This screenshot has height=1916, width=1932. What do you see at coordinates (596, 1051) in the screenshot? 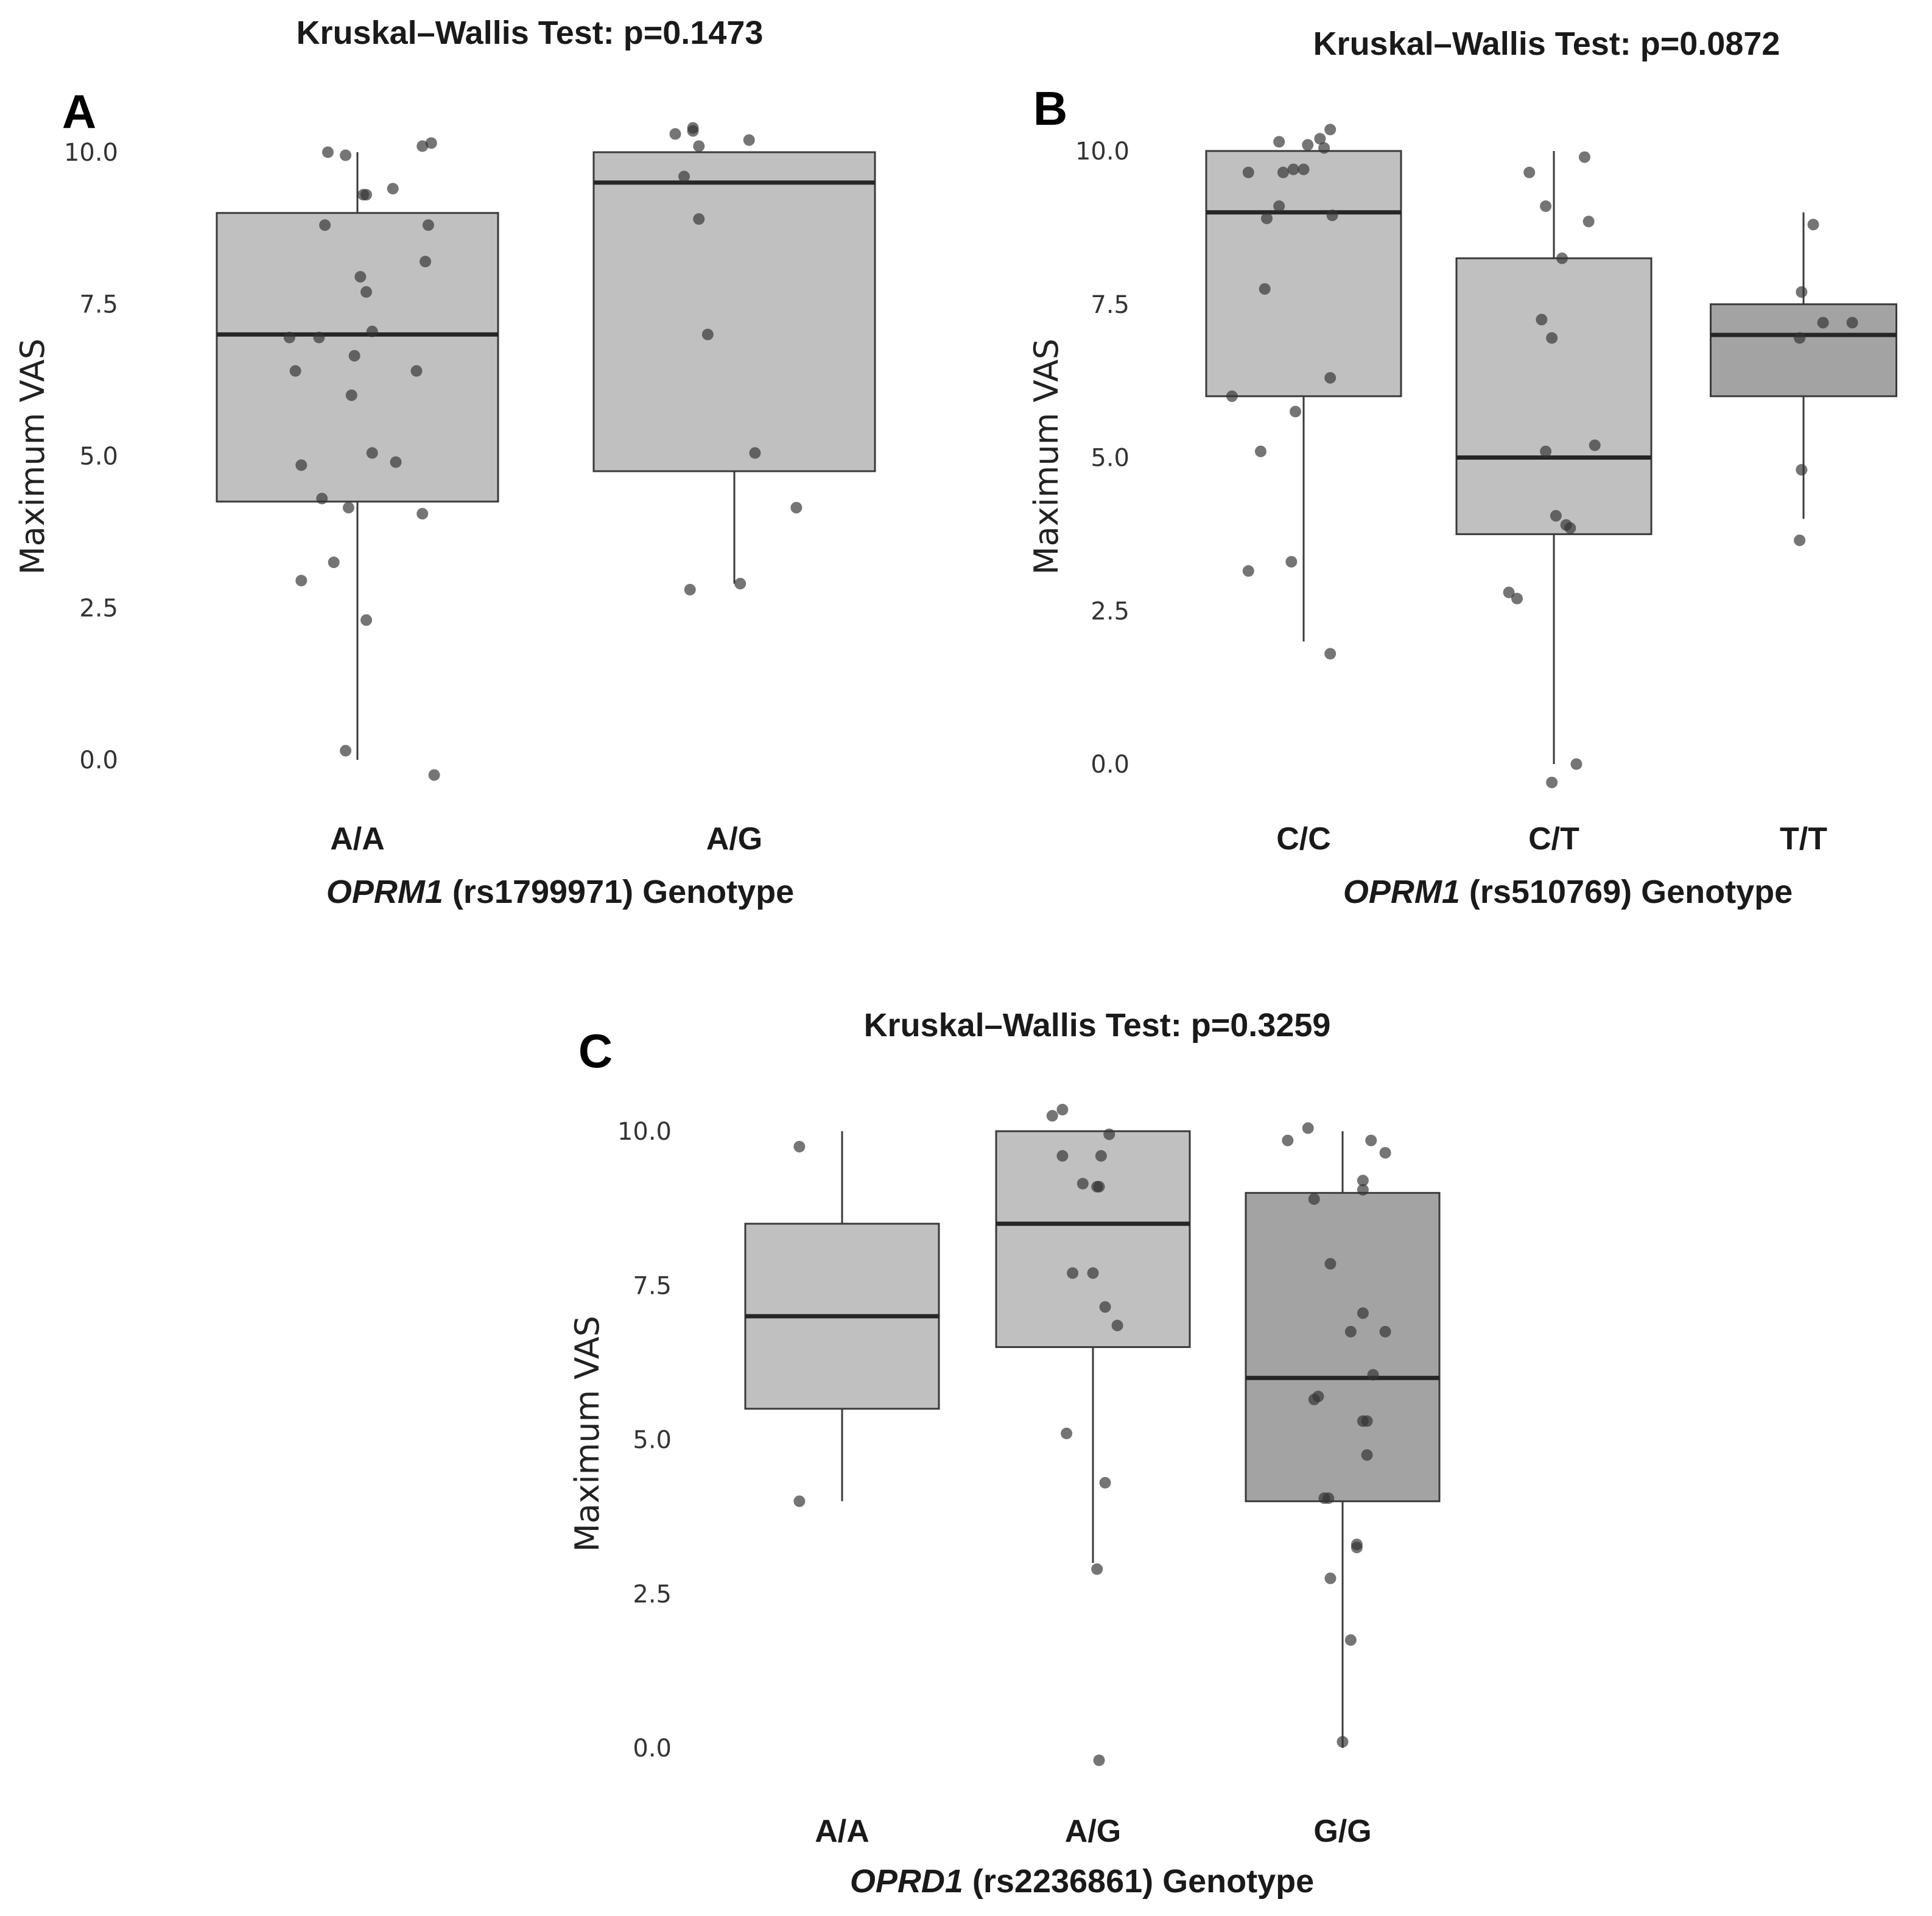
I see `panel-label: C` at bounding box center [596, 1051].